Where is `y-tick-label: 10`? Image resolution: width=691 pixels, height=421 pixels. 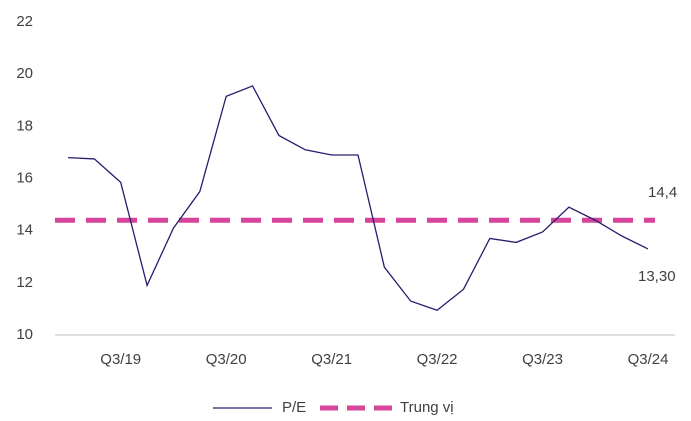 y-tick-label: 10 is located at coordinates (24, 334).